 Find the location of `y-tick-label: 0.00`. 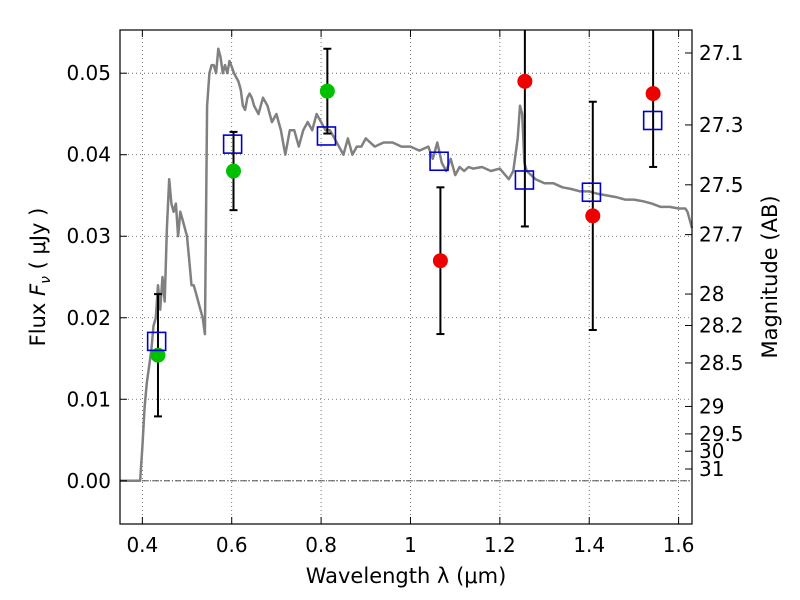

y-tick-label: 0.00 is located at coordinates (88, 481).